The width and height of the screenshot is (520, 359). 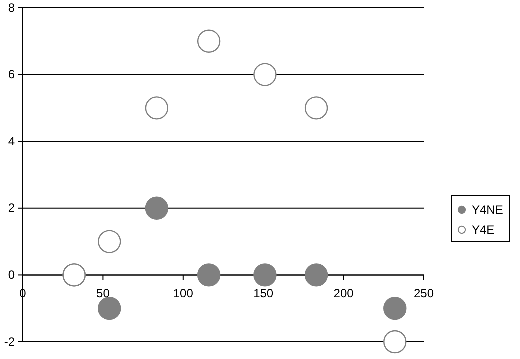 I want to click on x-tick-label: 50, so click(x=103, y=293).